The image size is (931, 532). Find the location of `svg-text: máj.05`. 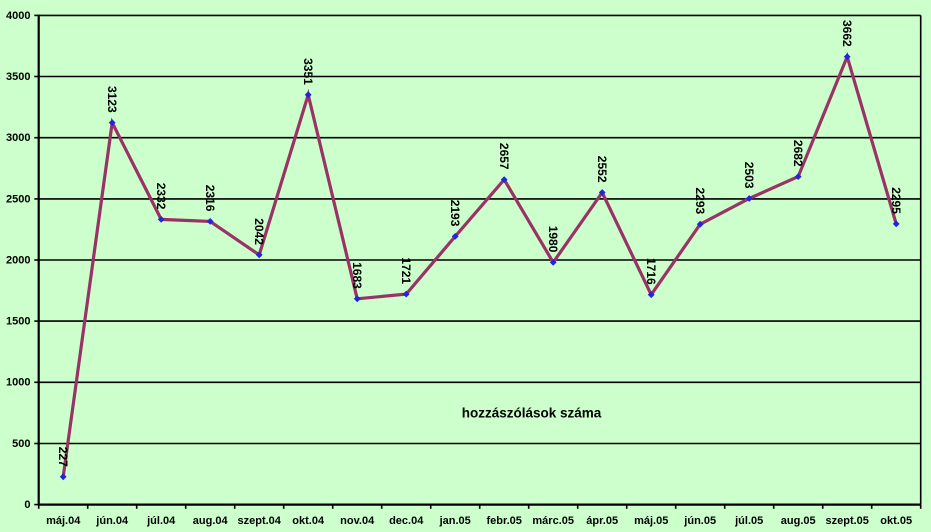

svg-text: máj.05 is located at coordinates (651, 521).